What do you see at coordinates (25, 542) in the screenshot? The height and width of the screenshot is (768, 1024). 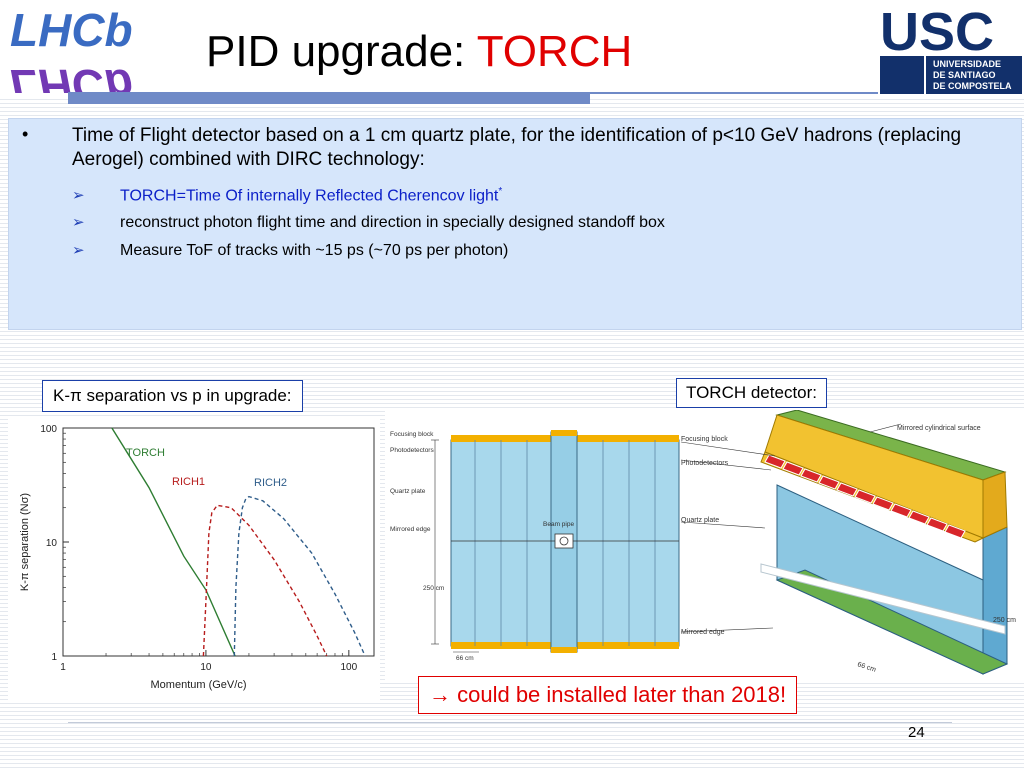 I see `y-axis-label: K-π separation (Nσ)` at bounding box center [25, 542].